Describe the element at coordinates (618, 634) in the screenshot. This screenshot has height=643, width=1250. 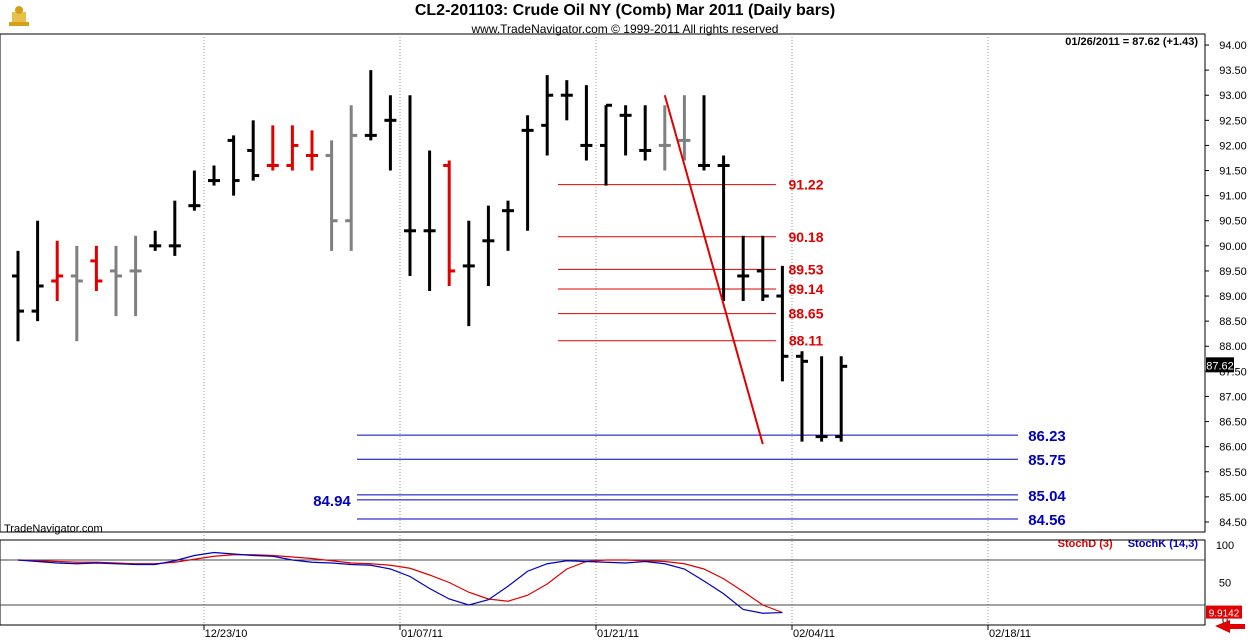
I see `x-tick-label: 01/21/11` at that location.